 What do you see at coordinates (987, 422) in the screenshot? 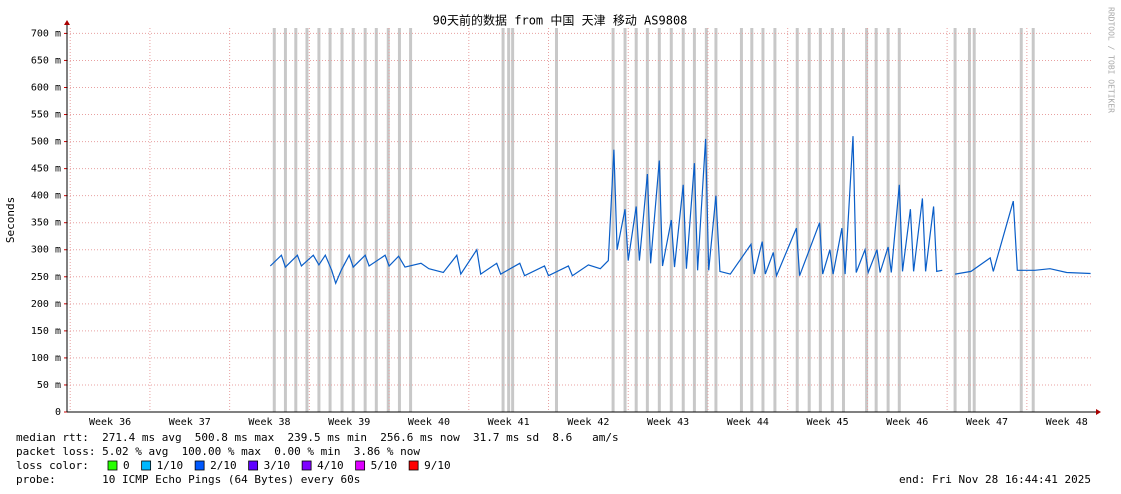
I see `x-tick-label: Week 47` at bounding box center [987, 422].